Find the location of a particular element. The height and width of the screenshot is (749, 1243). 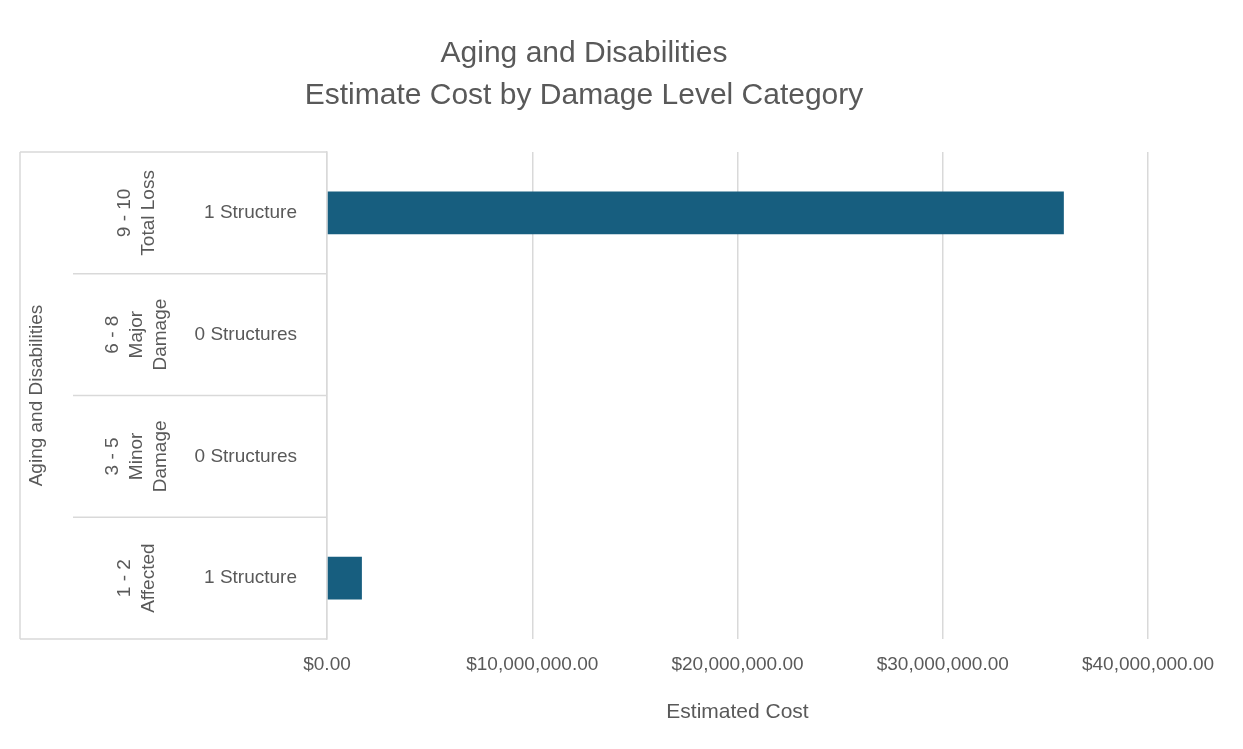

text: 3 - 5 Minor Damage is located at coordinates (136, 456).